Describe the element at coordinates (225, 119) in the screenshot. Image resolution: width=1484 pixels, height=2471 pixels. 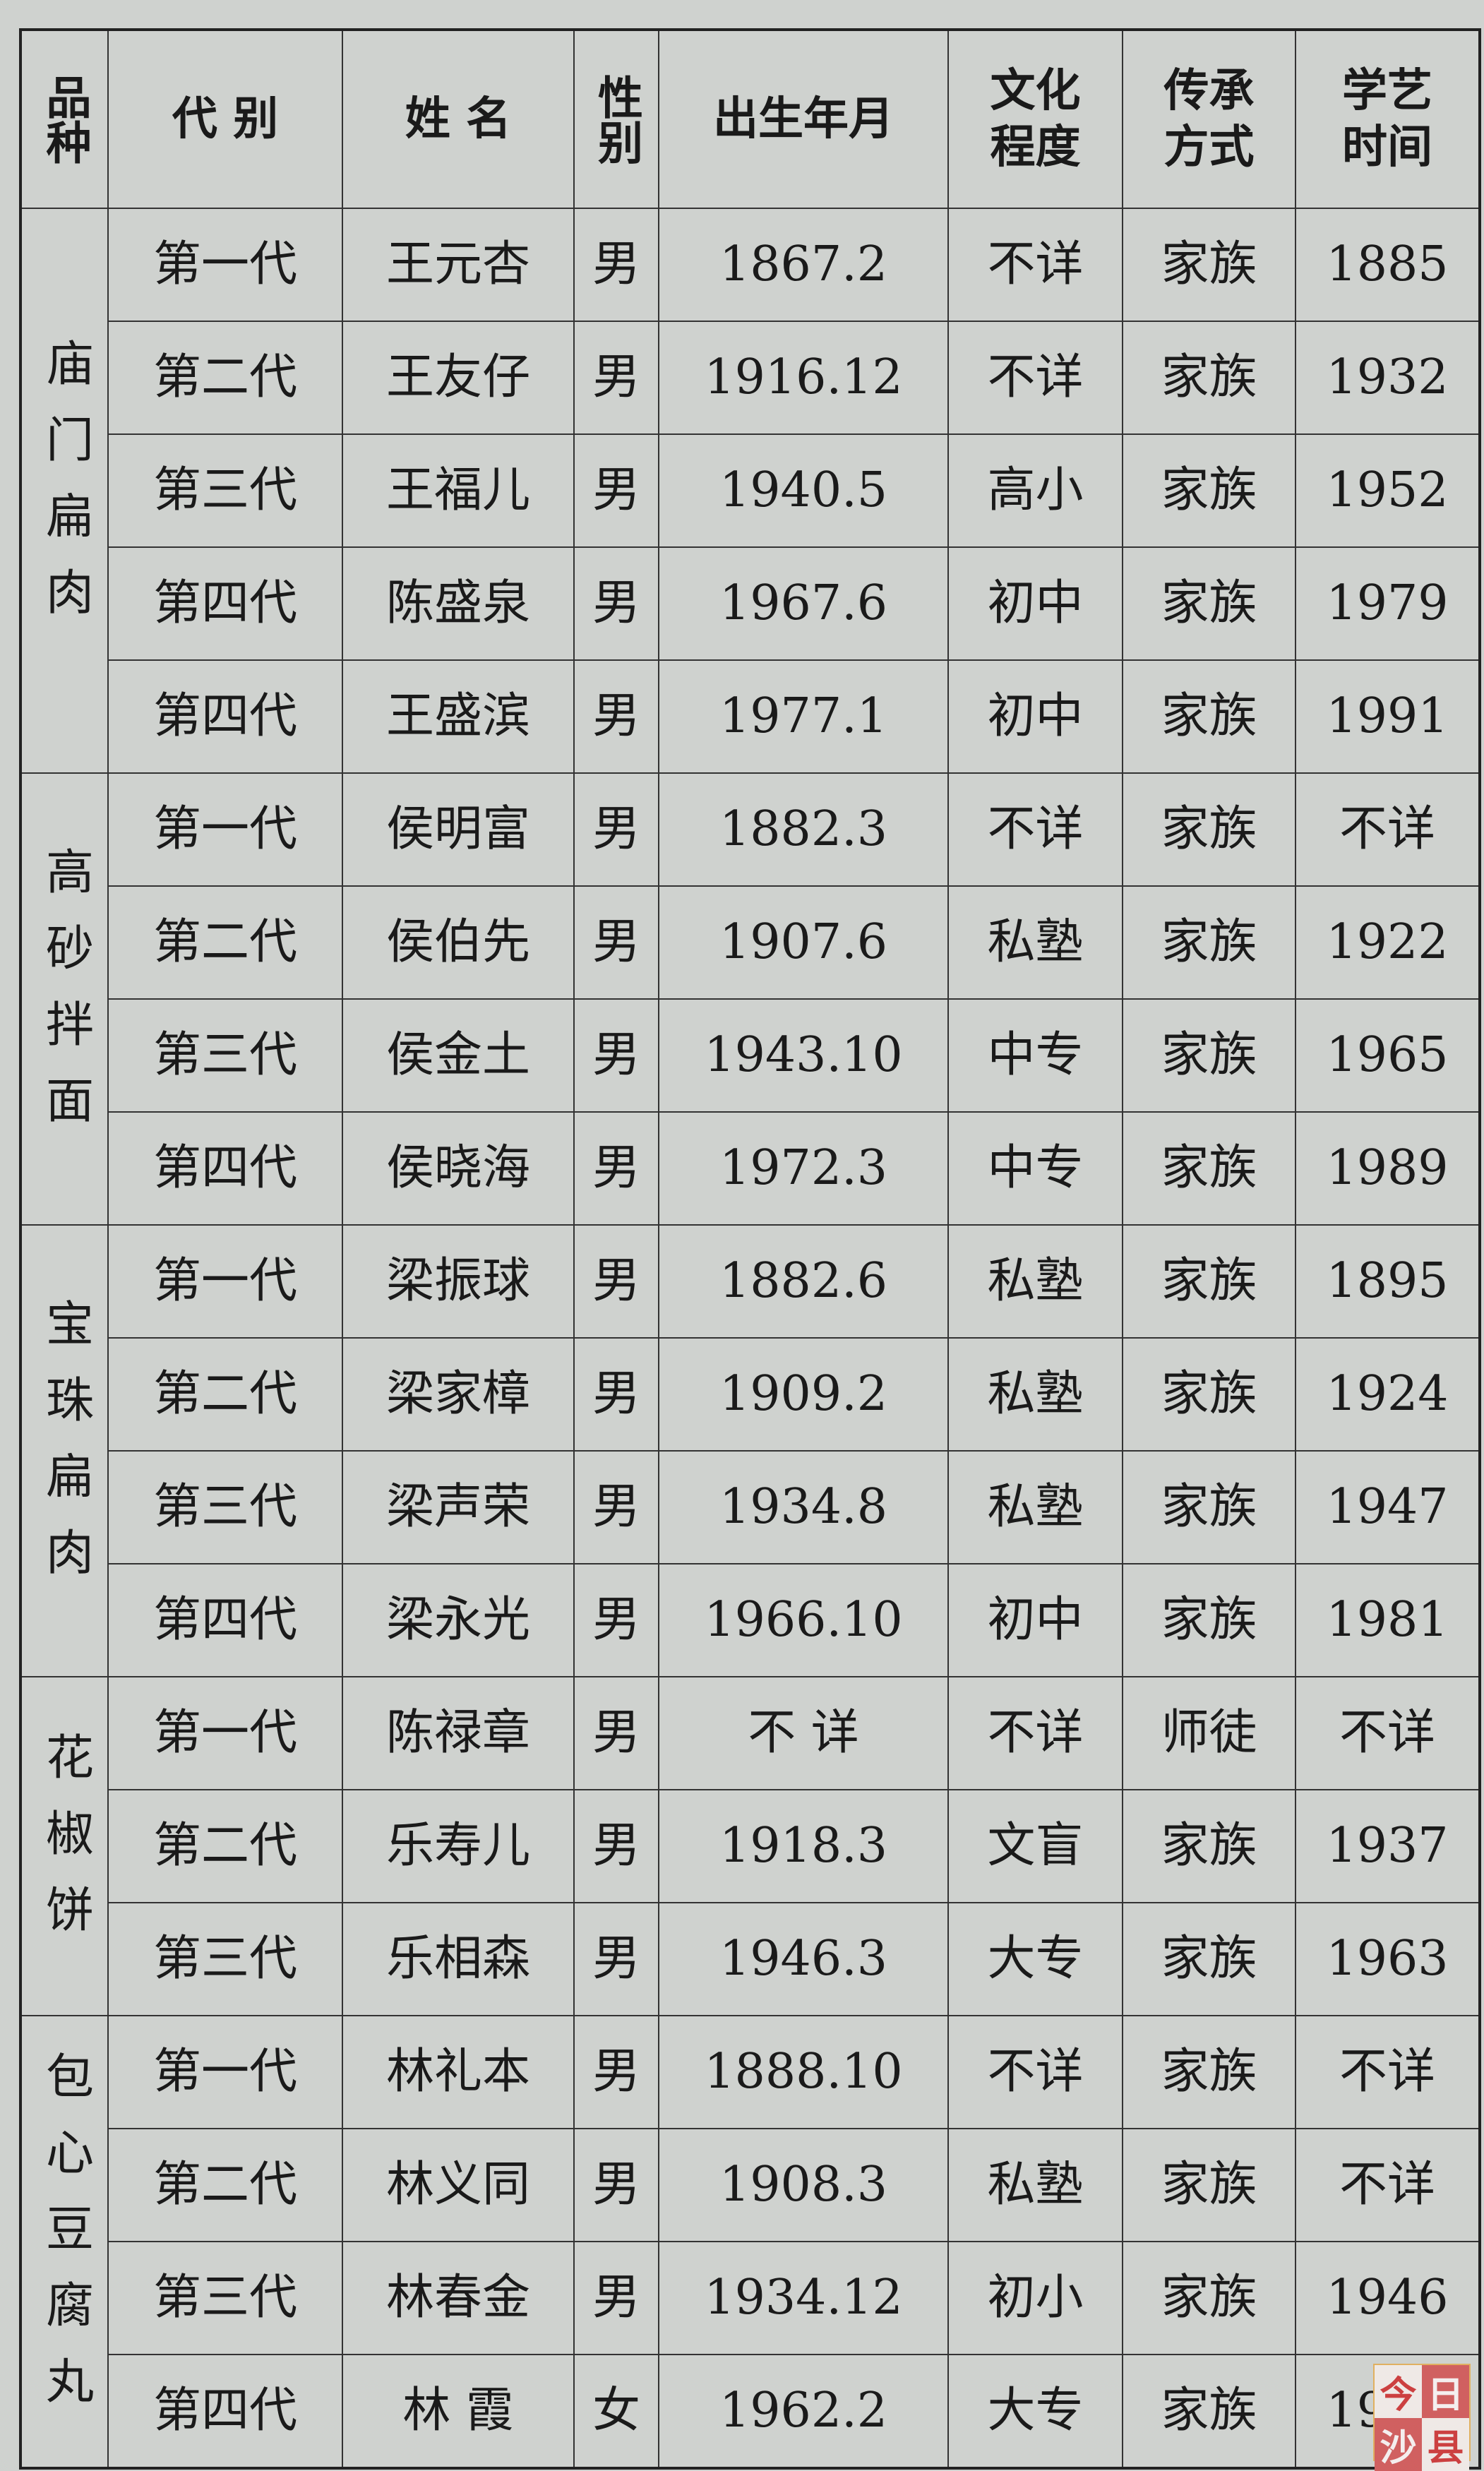
I see `header-generation: 代 别` at that location.